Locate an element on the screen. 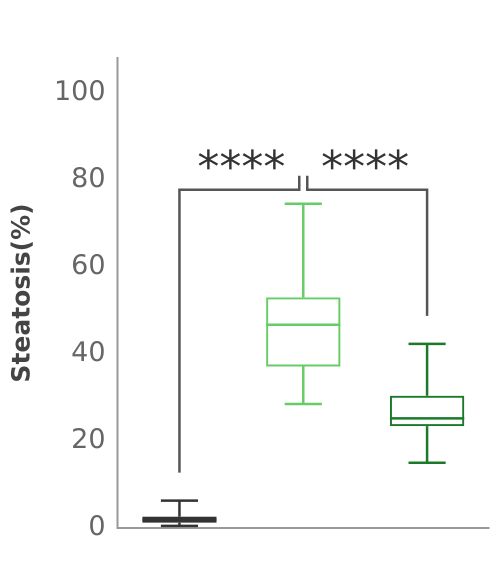 The image size is (497, 586). y-tick-label: 20 is located at coordinates (88, 439).